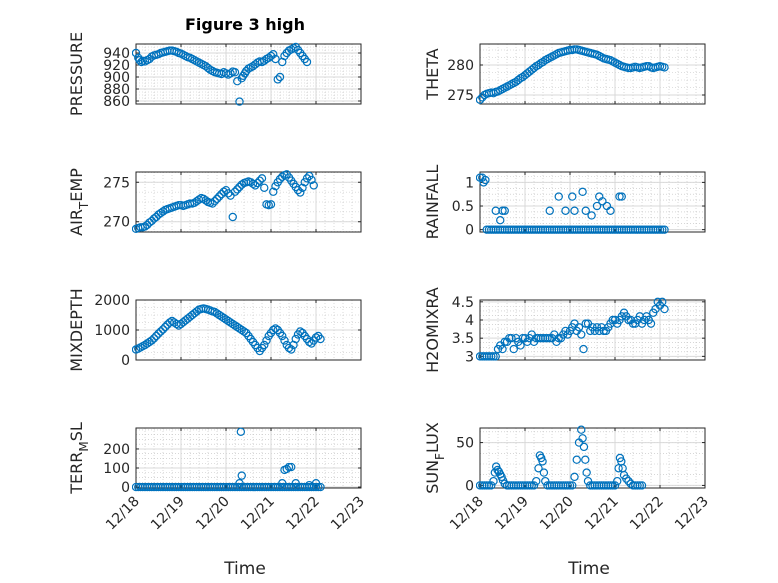 Image resolution: width=778 pixels, height=583 pixels. Describe the element at coordinates (432, 202) in the screenshot. I see `y-axis-label: RAINFALL` at that location.